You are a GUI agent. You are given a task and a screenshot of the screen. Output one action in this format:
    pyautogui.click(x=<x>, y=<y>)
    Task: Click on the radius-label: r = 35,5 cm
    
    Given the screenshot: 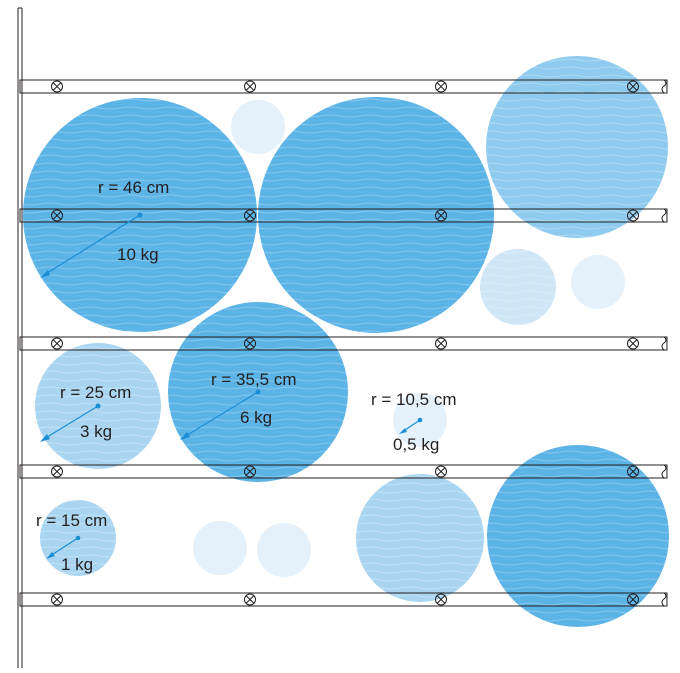 What is the action you would take?
    pyautogui.click(x=254, y=379)
    